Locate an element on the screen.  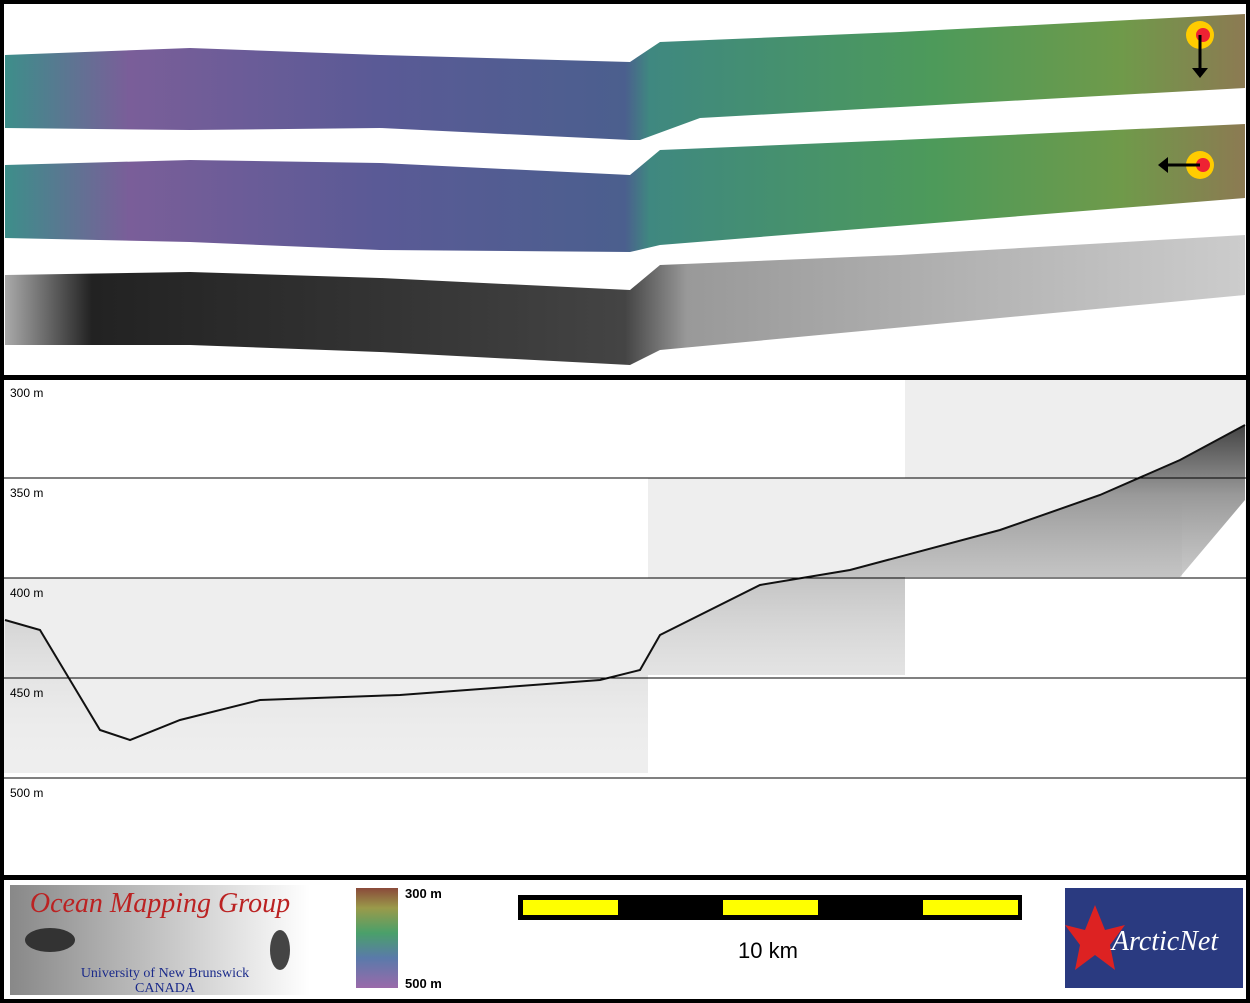
colorbar-top: 300 m is located at coordinates (423, 893).